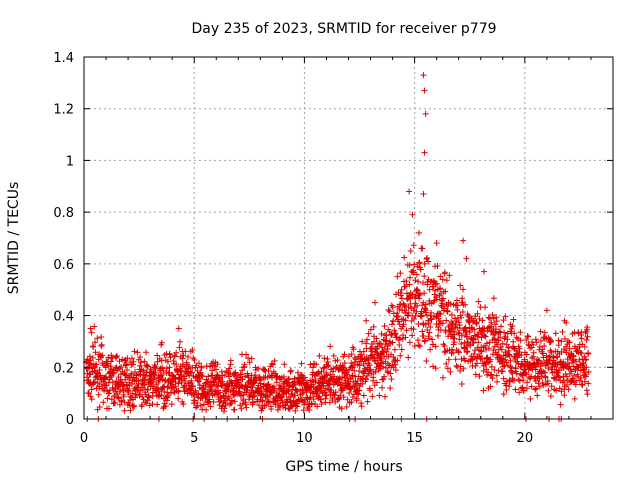 This screenshot has height=480, width=640. I want to click on x-axis-label: GPS time / hours, so click(343, 467).